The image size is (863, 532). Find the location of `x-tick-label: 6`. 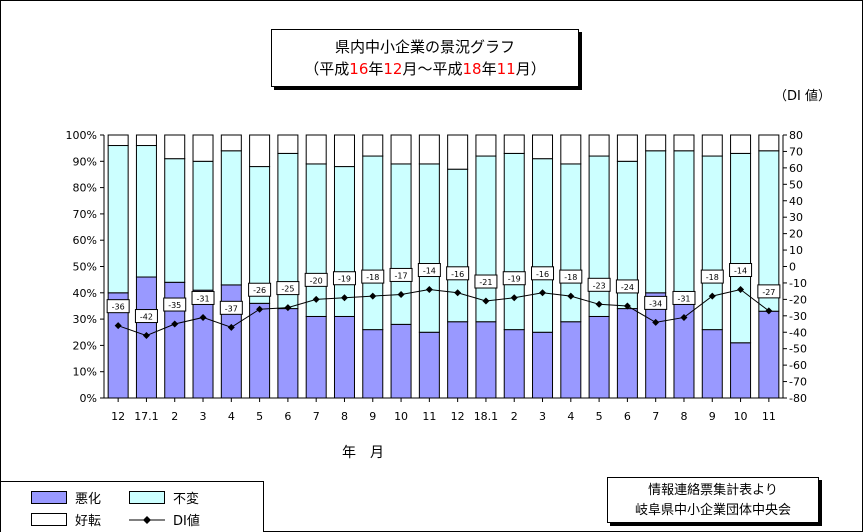

x-tick-label: 6 is located at coordinates (287, 416).